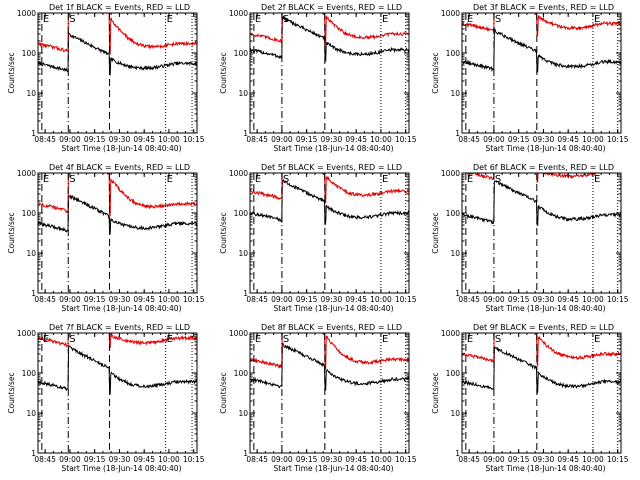  Describe the element at coordinates (543, 167) in the screenshot. I see `chart-title: Det 6f BLACK = Events, RED = LLD` at that location.